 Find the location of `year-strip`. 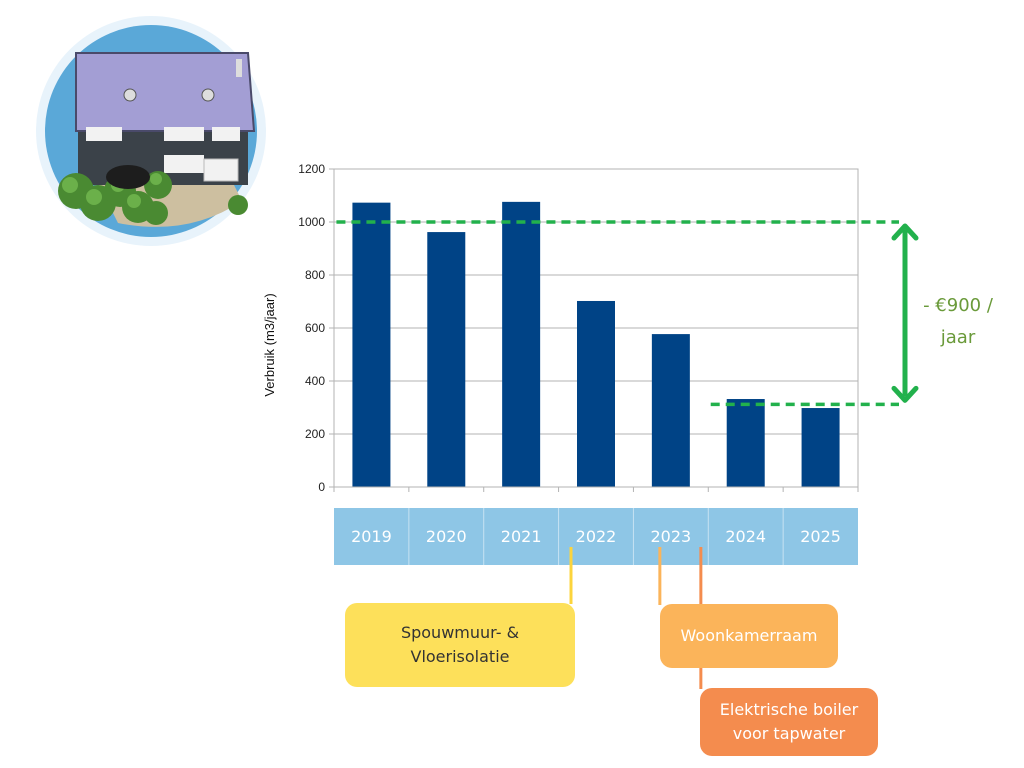

year-strip is located at coordinates (596, 536).